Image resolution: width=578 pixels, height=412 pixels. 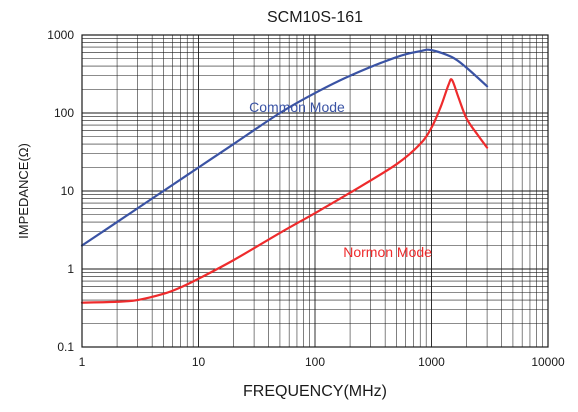 I want to click on x-axis-label: FREQUENCY(MHz), so click(x=315, y=391).